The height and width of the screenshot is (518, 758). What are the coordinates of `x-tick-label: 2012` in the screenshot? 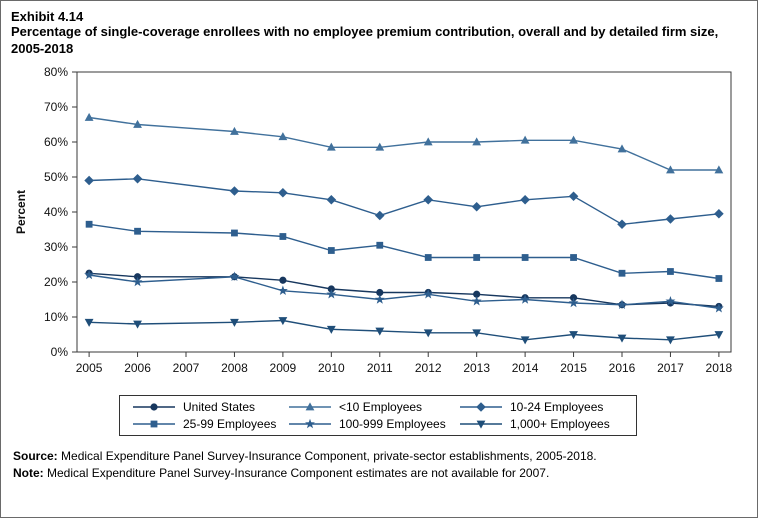 It's located at (428, 368).